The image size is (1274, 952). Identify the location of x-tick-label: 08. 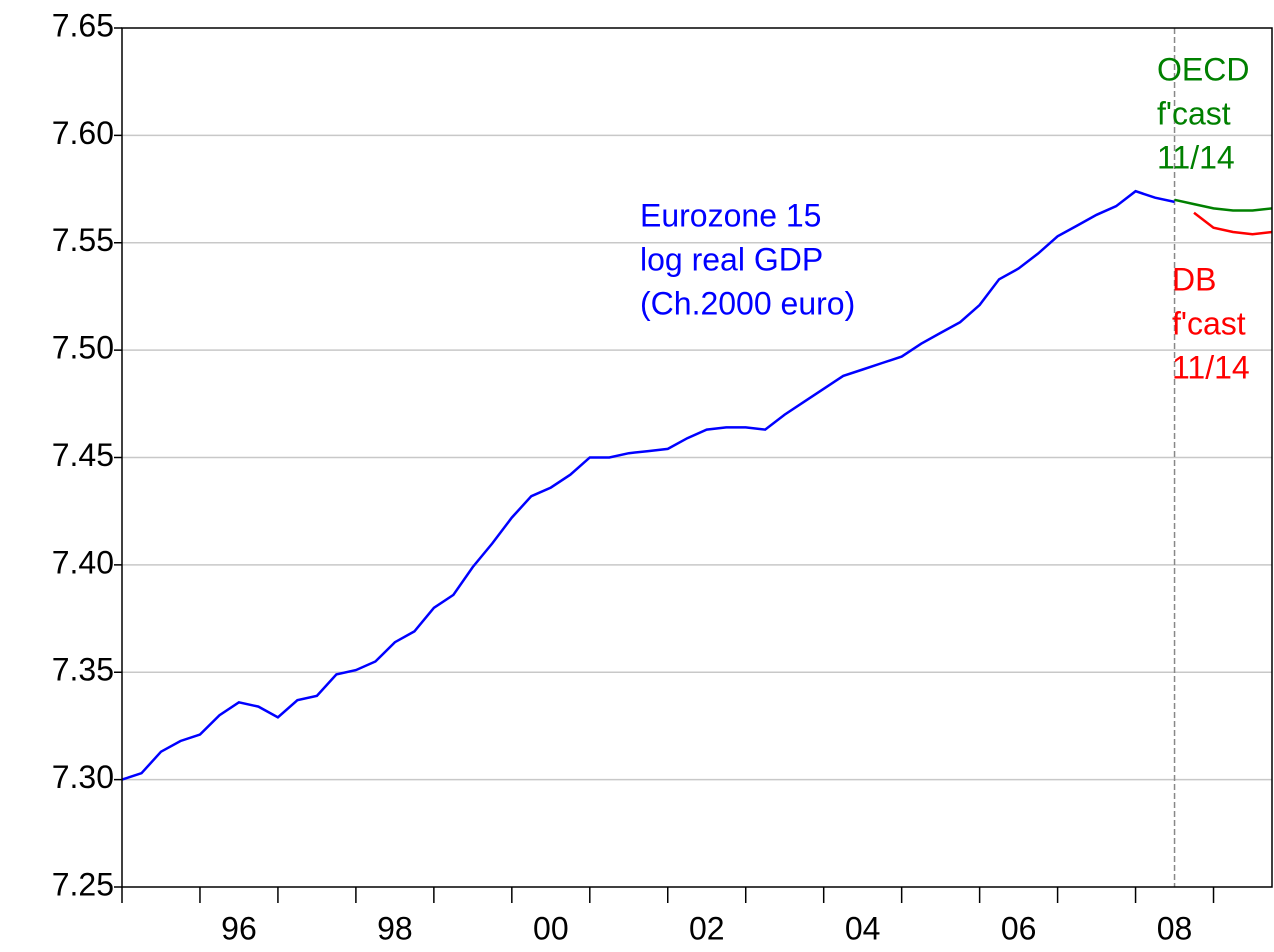
(1175, 928).